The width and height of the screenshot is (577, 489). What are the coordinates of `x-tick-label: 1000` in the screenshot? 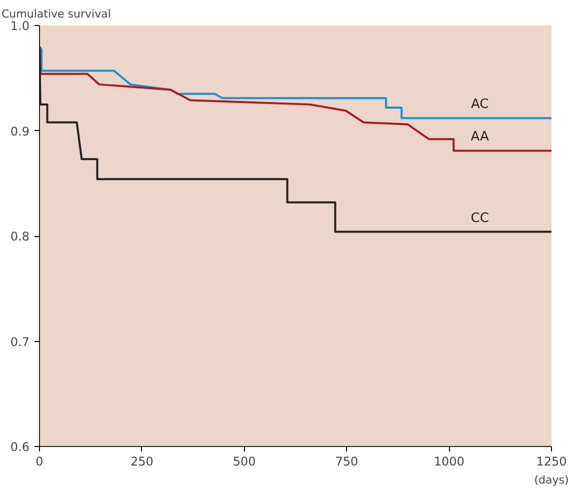 It's located at (449, 461).